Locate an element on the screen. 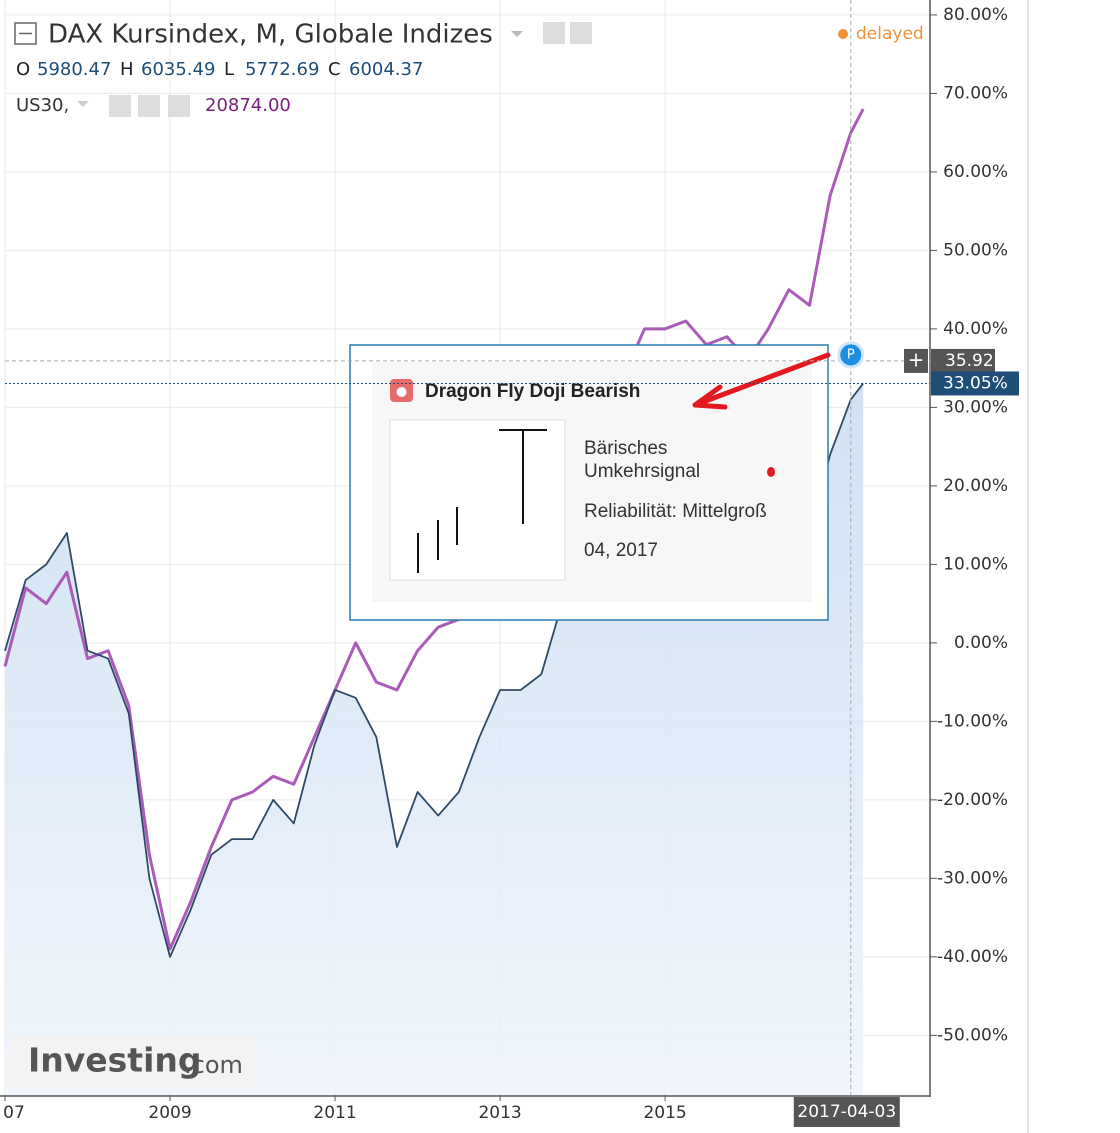 The height and width of the screenshot is (1133, 1120). plus: + is located at coordinates (916, 359).